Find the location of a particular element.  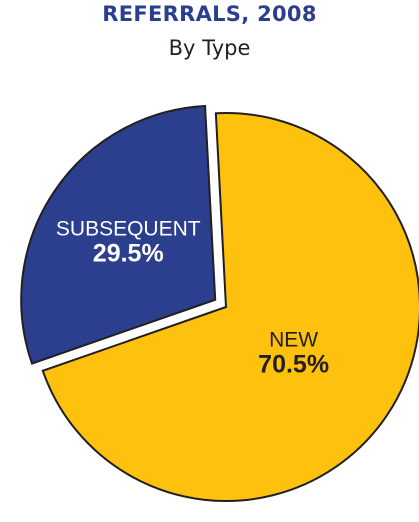

chart-subtitle: By Type is located at coordinates (209, 48).